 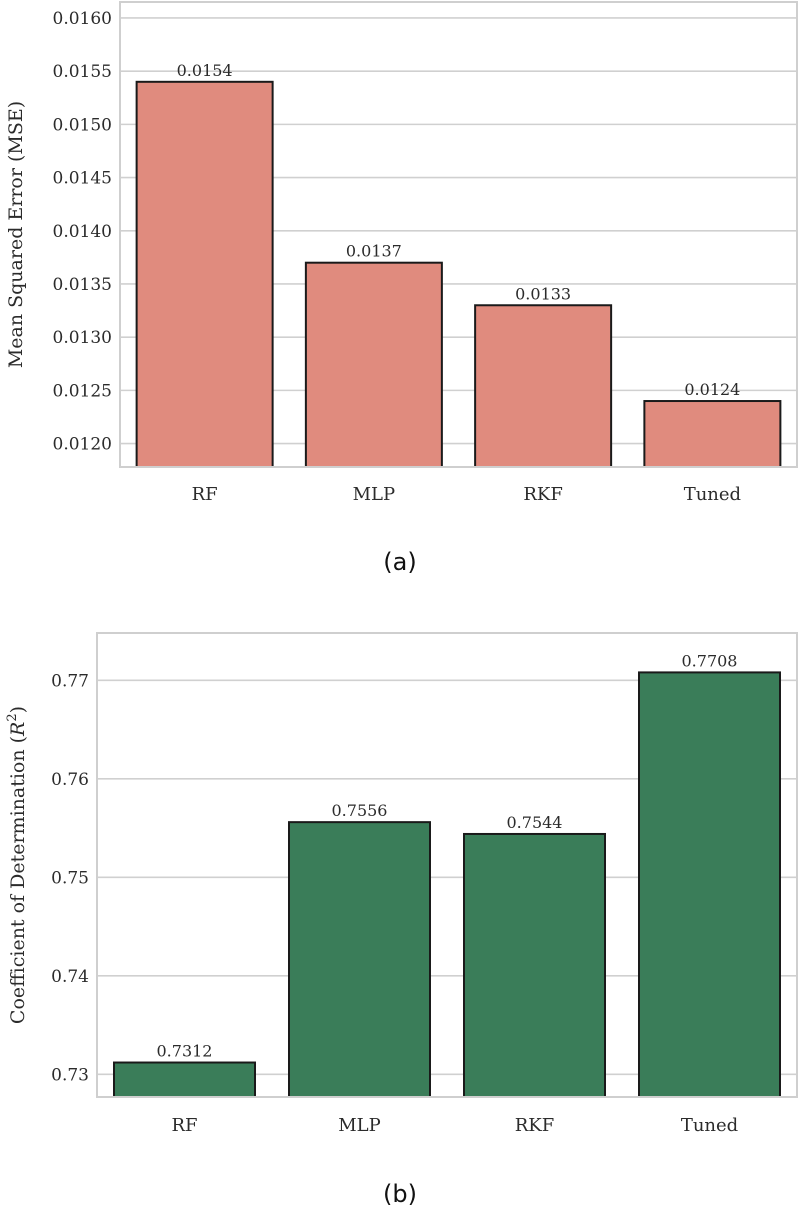 What do you see at coordinates (710, 660) in the screenshot?
I see `bar-value-label: 0.7708` at bounding box center [710, 660].